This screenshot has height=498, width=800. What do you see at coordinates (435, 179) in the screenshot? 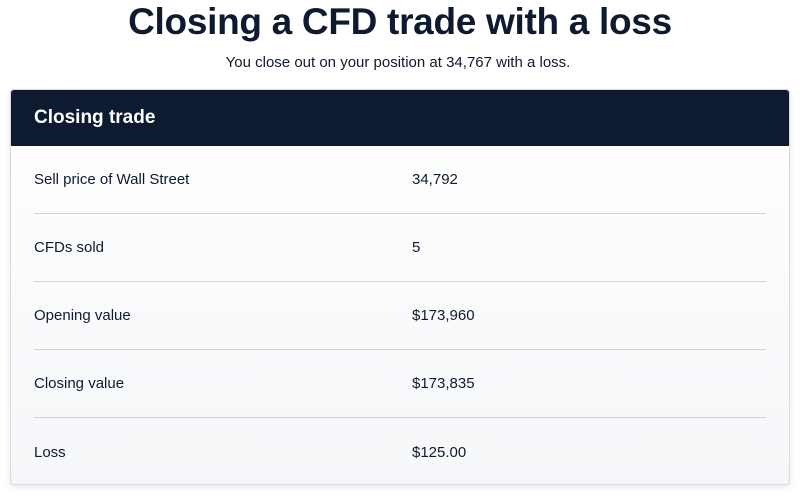
I see `row-value: 34,792` at bounding box center [435, 179].